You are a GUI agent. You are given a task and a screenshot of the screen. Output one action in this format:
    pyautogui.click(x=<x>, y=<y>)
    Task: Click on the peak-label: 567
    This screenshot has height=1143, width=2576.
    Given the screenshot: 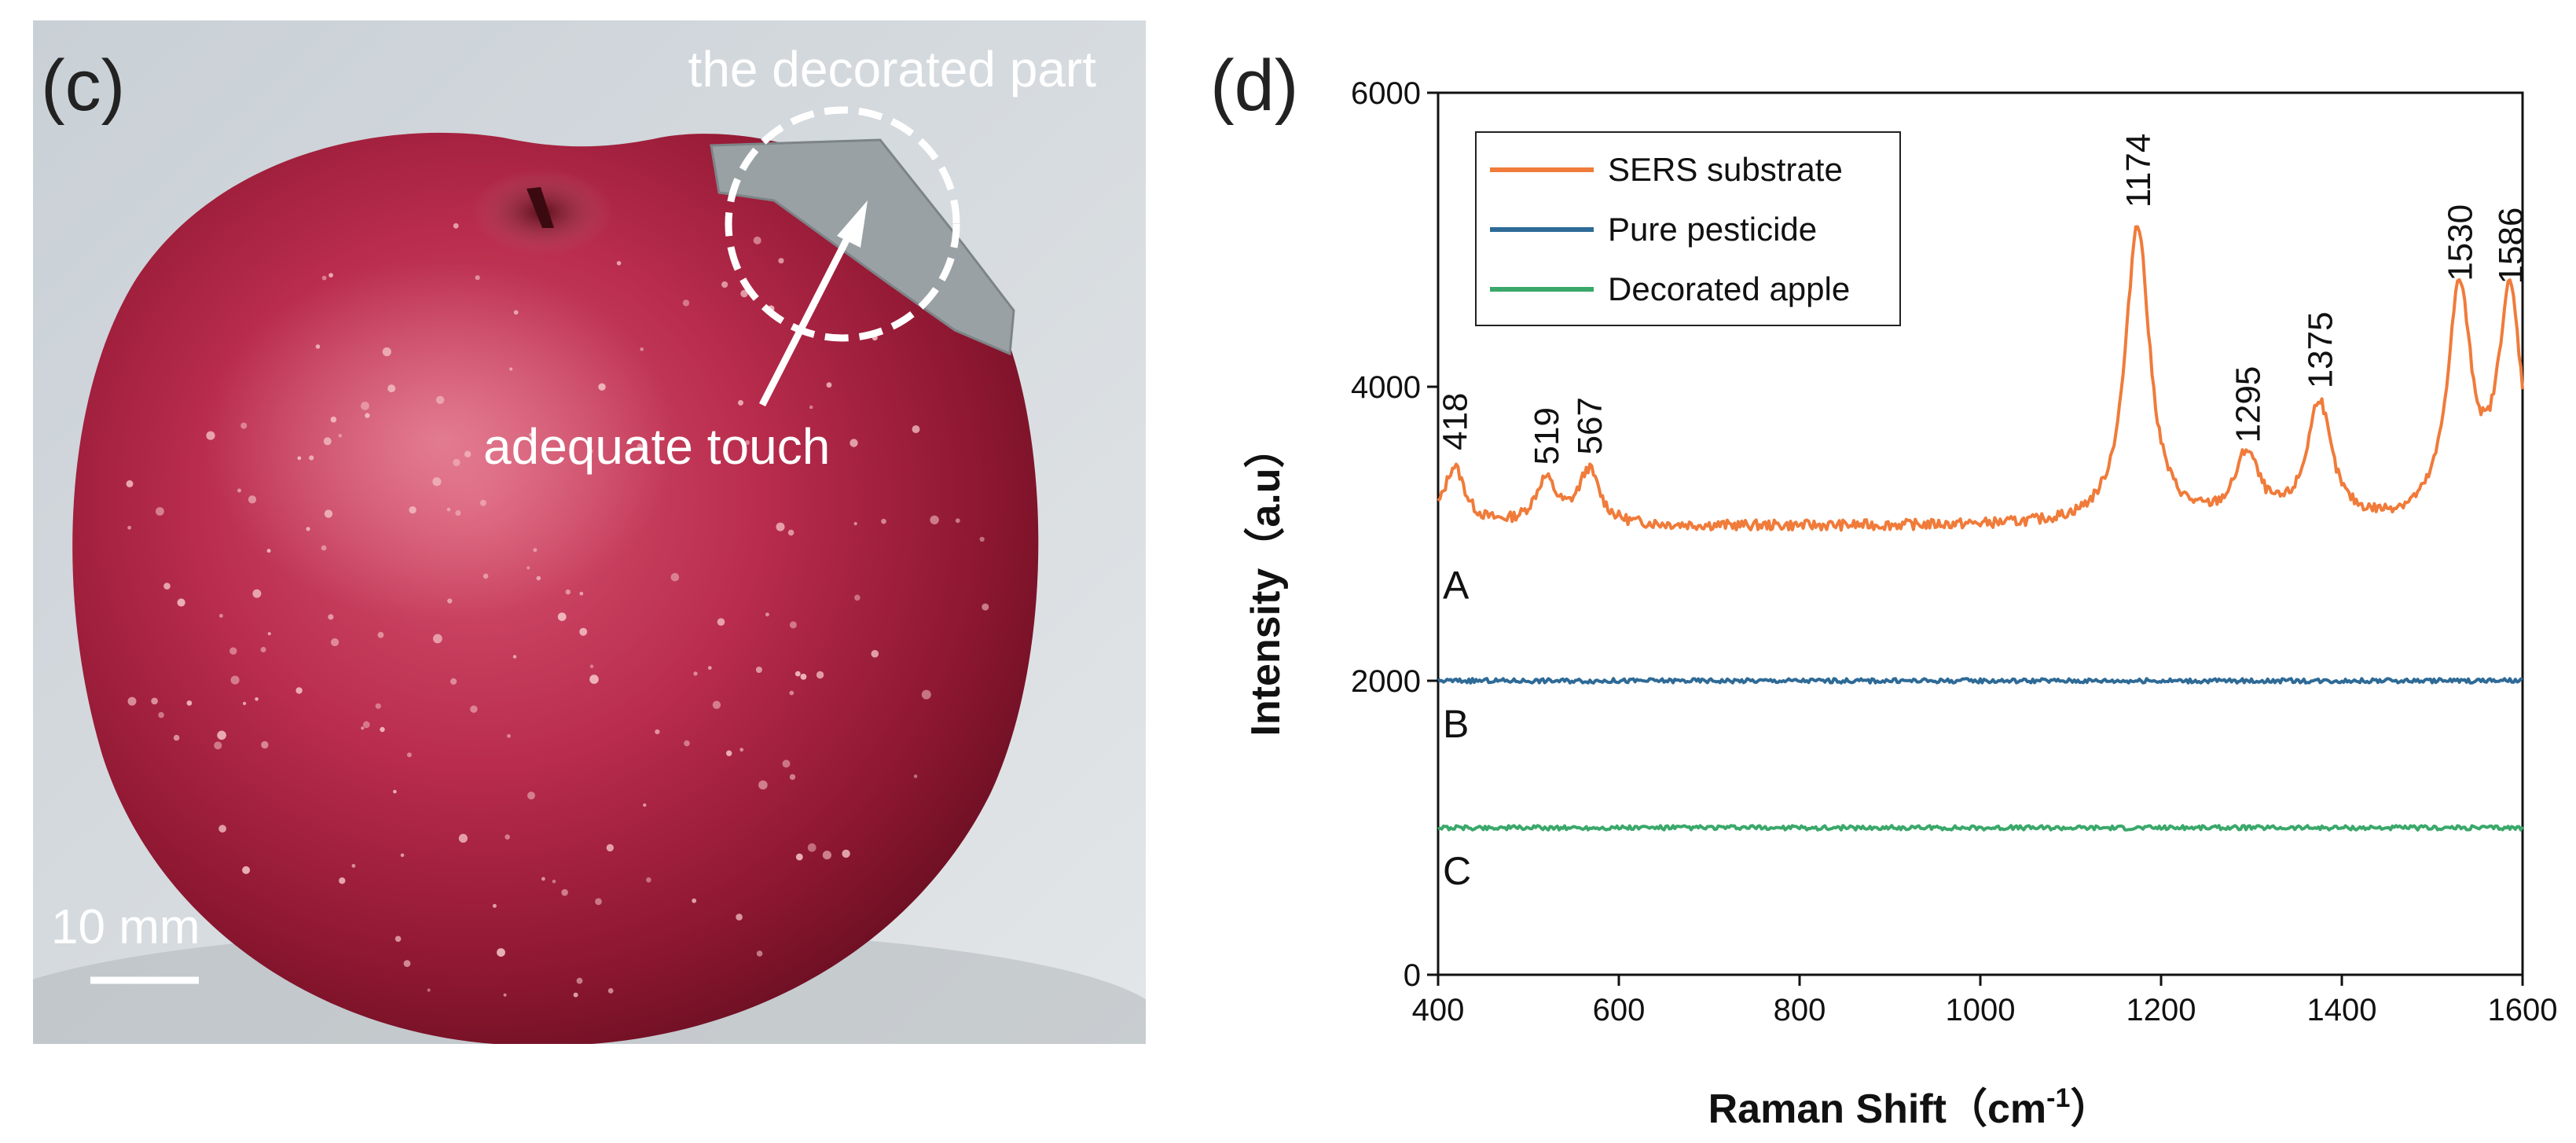 What is the action you would take?
    pyautogui.click(x=1590, y=426)
    